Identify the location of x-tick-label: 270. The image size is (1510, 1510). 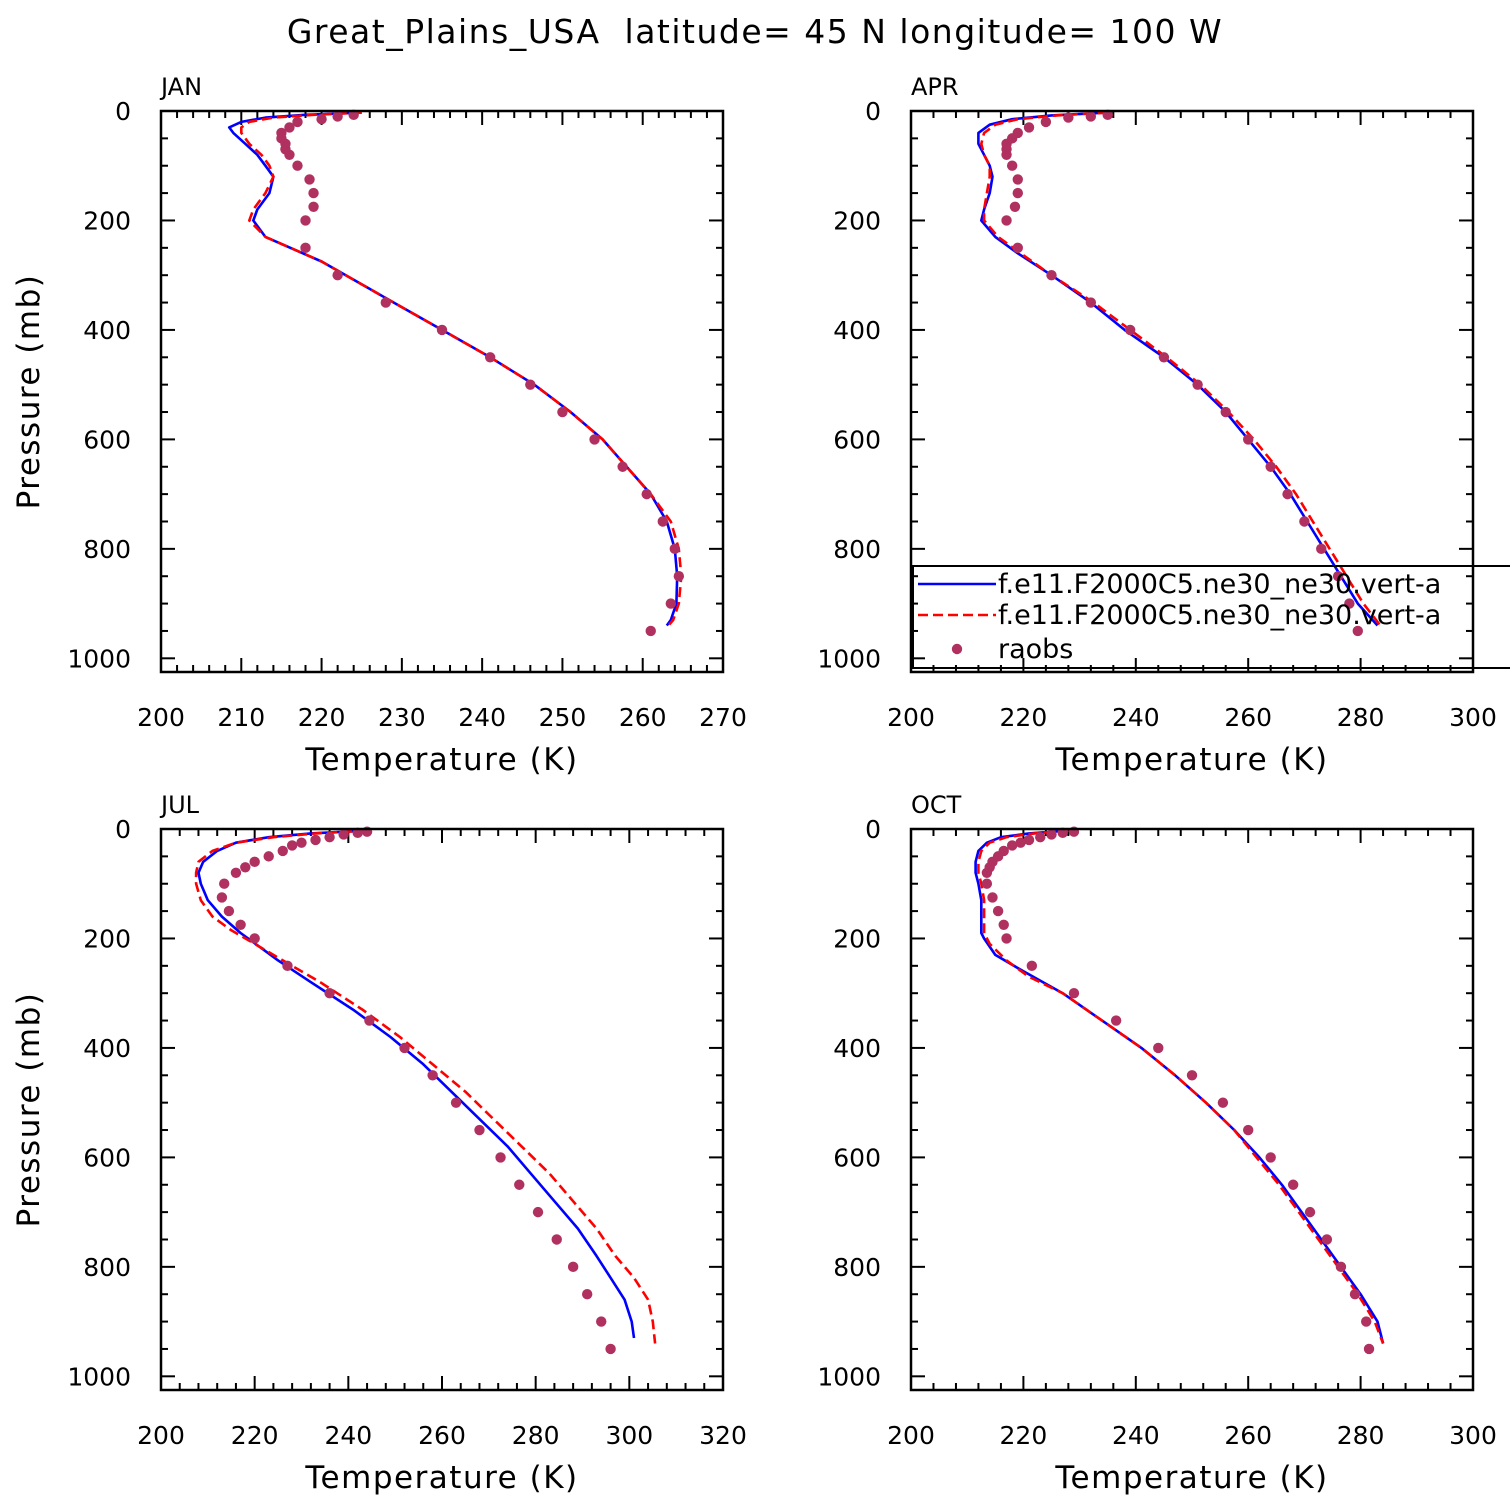
(723, 717).